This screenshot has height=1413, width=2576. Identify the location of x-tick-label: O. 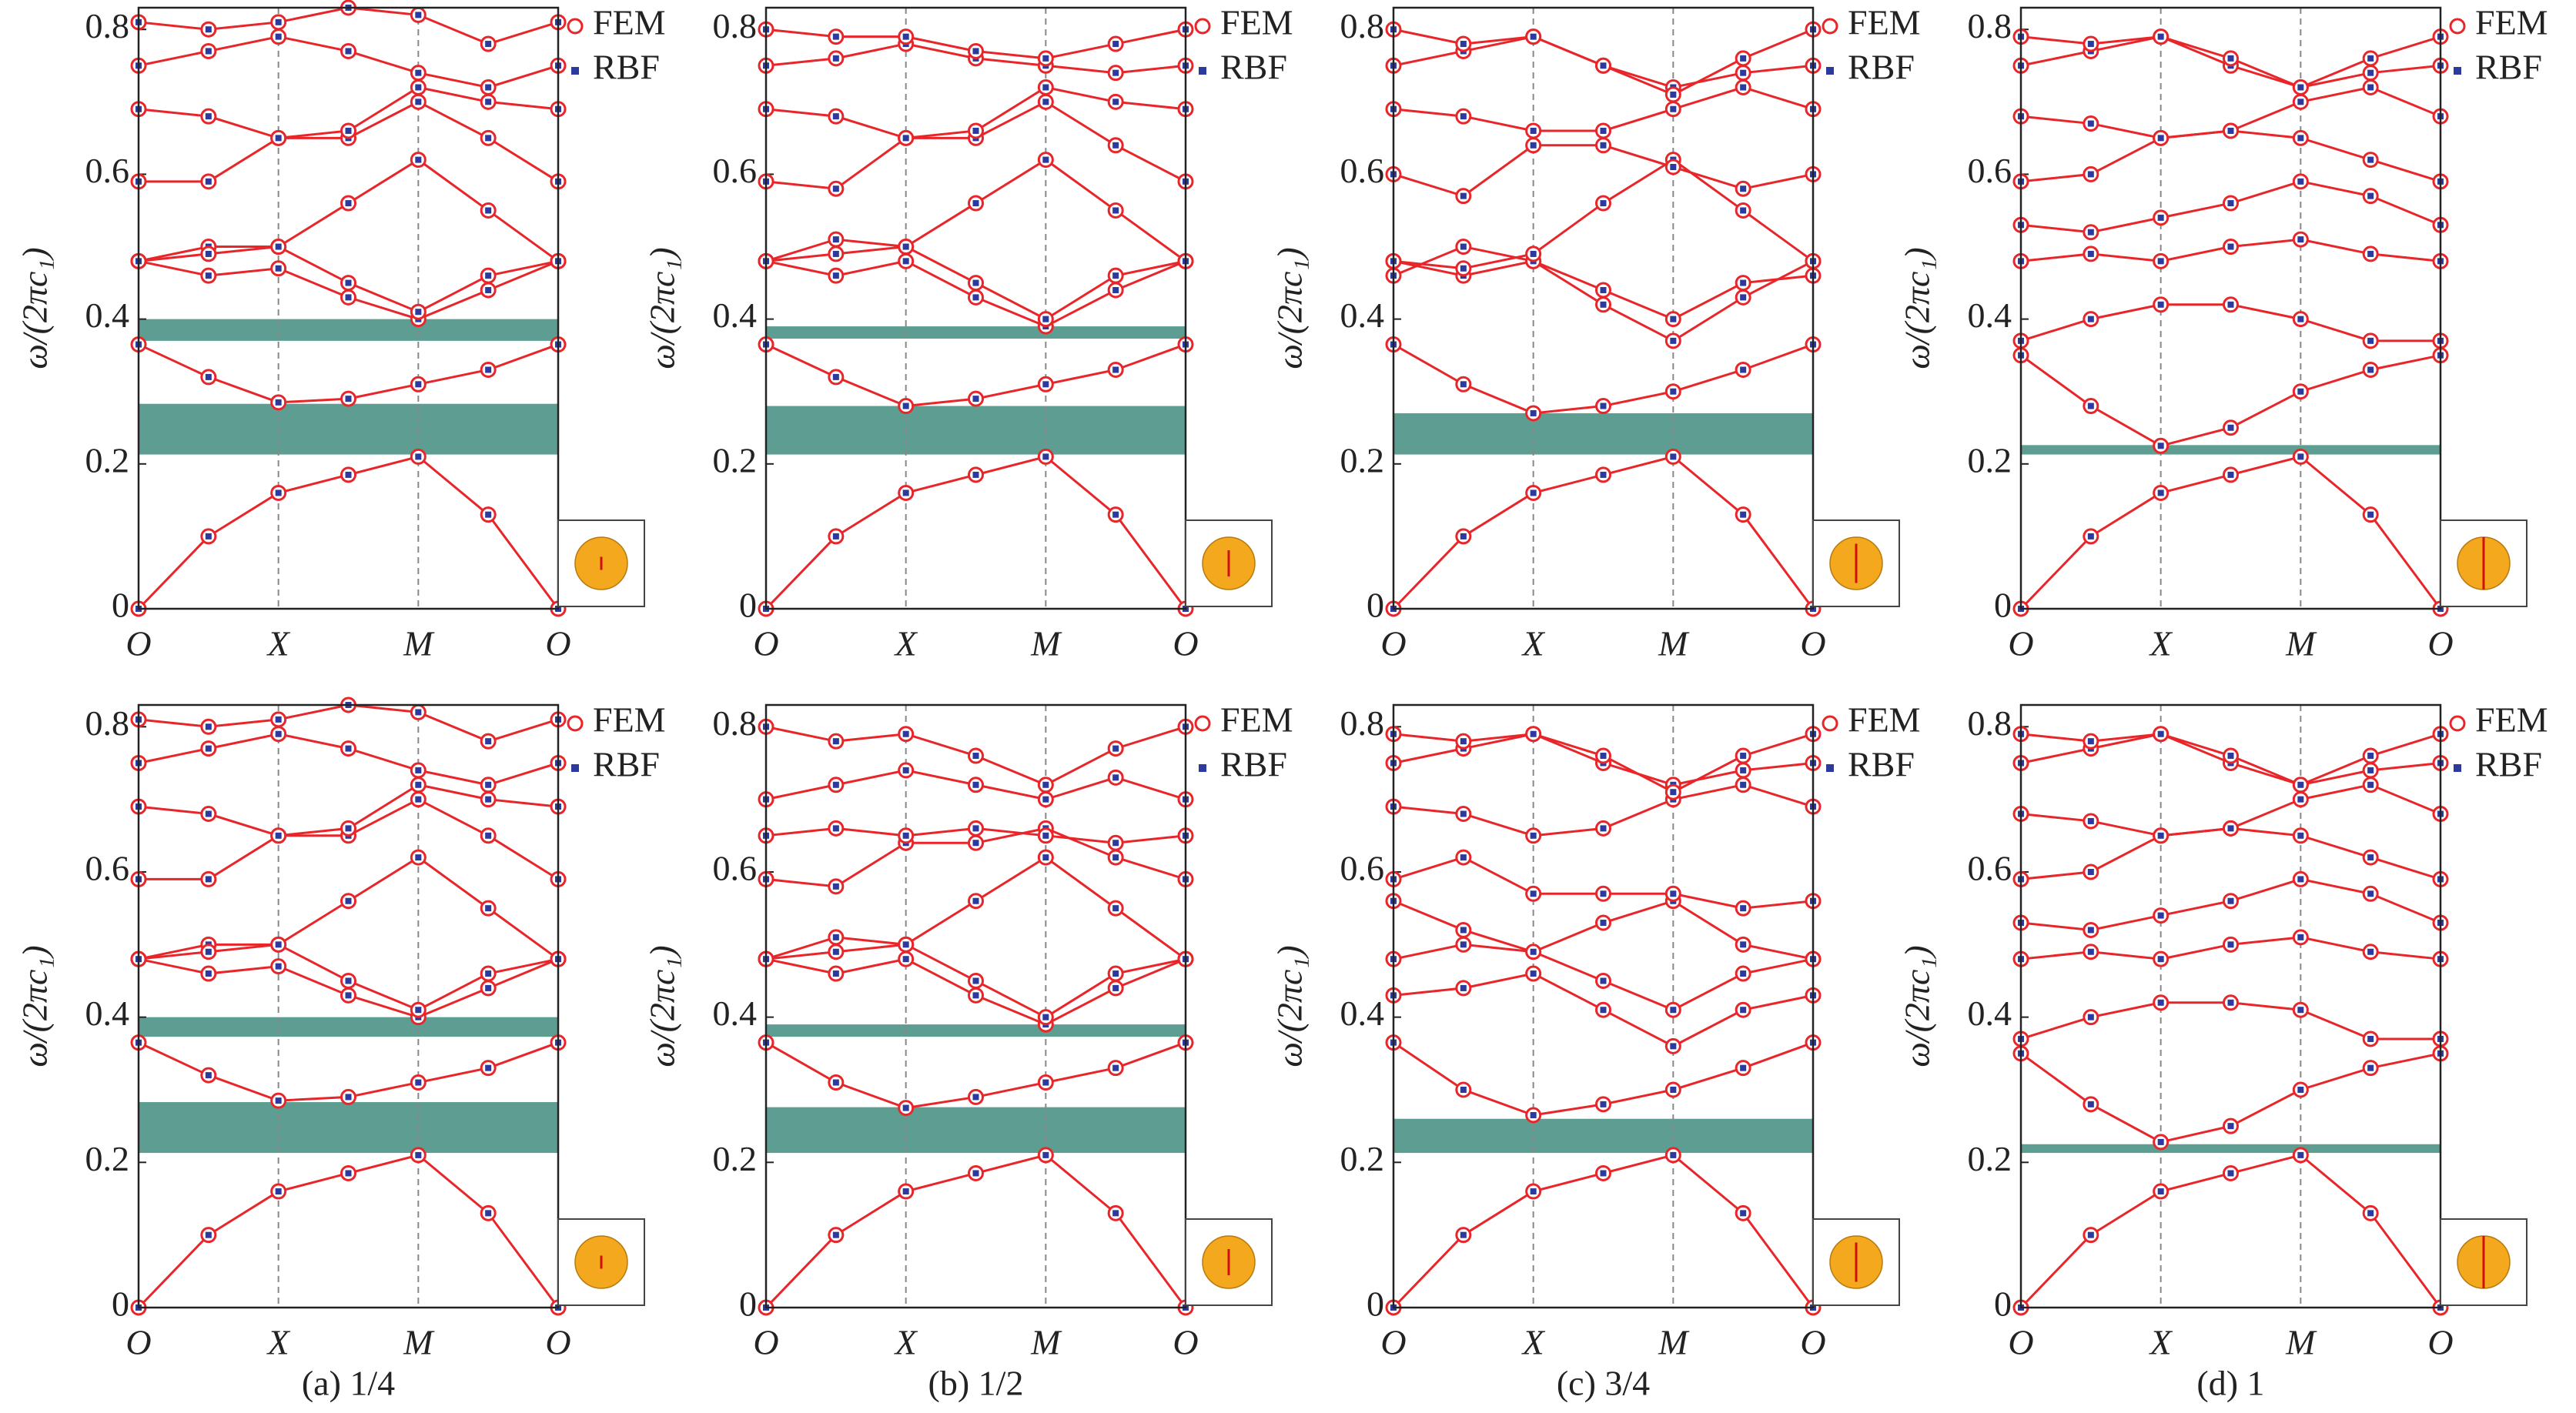
(1186, 643).